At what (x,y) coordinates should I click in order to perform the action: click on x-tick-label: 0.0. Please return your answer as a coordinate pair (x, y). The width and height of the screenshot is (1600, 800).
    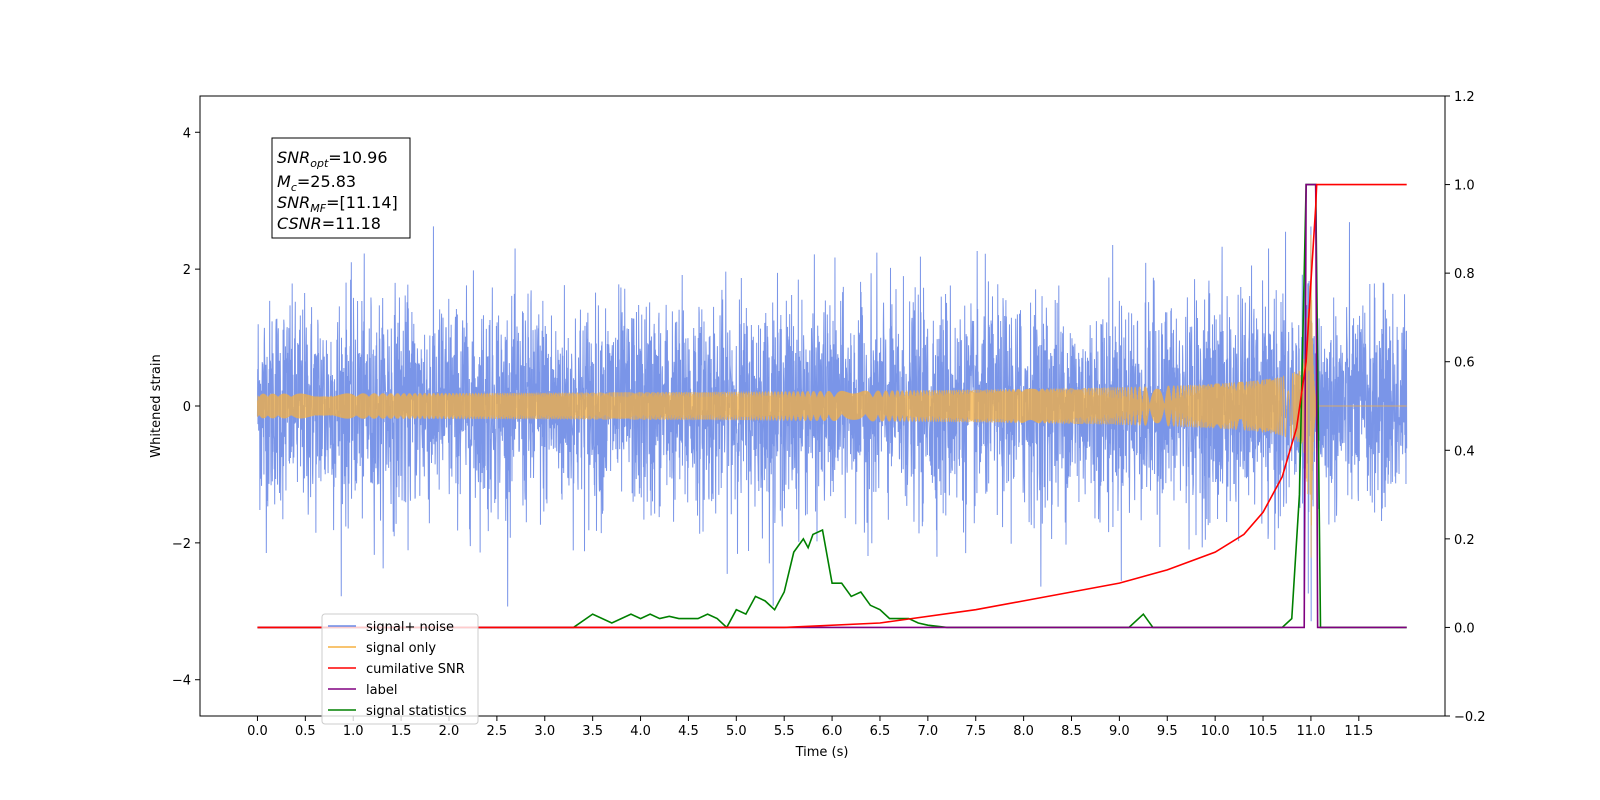
    Looking at the image, I should click on (257, 731).